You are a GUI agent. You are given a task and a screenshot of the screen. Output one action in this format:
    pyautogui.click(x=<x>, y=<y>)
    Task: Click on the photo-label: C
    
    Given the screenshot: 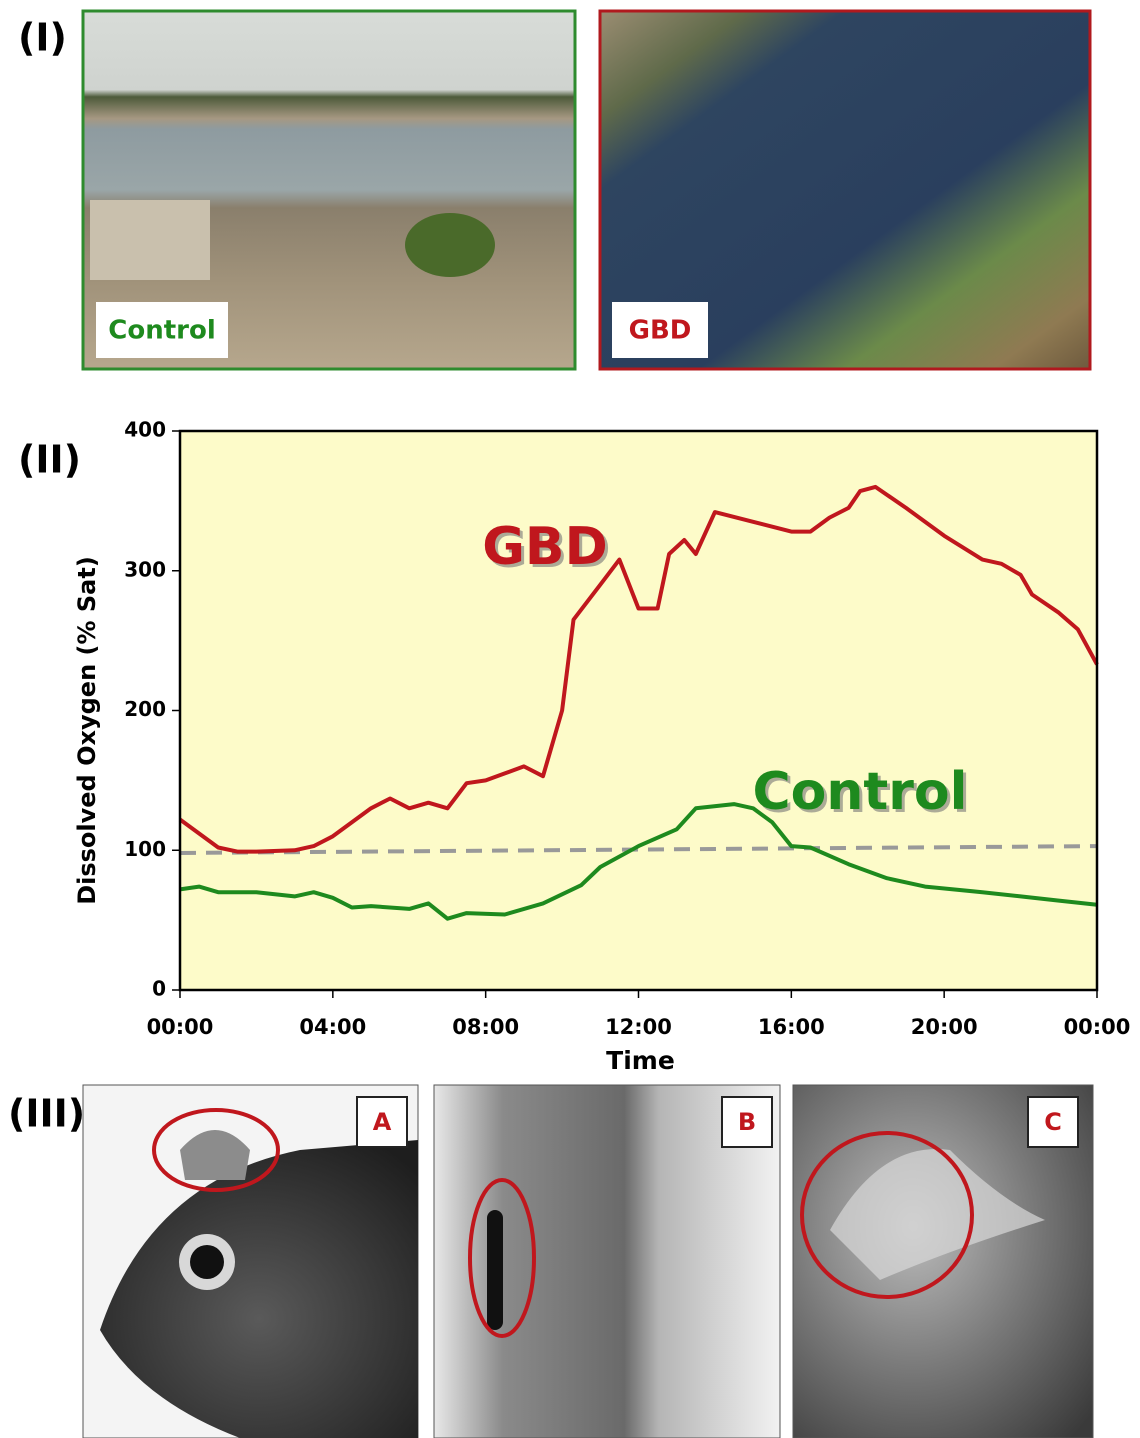 What is the action you would take?
    pyautogui.click(x=1053, y=1122)
    